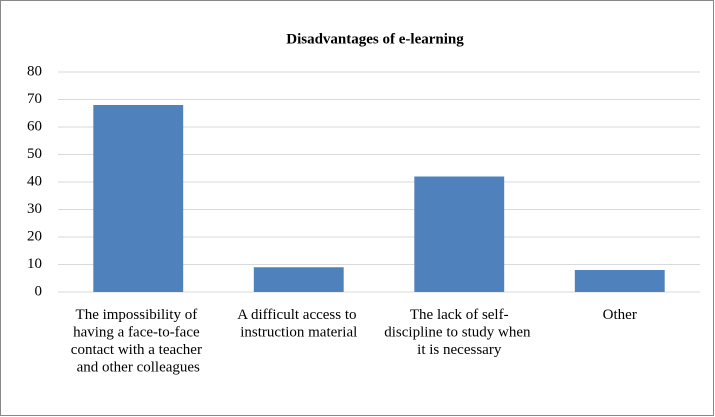  I want to click on y-tick-label: 0, so click(39, 291).